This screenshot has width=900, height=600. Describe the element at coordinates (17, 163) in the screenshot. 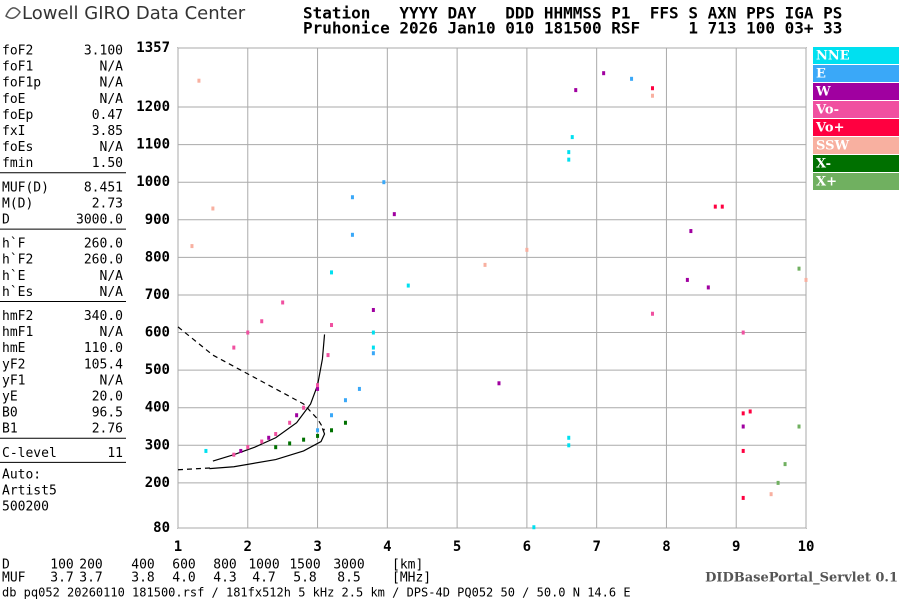

I see `param-name: fmin` at that location.